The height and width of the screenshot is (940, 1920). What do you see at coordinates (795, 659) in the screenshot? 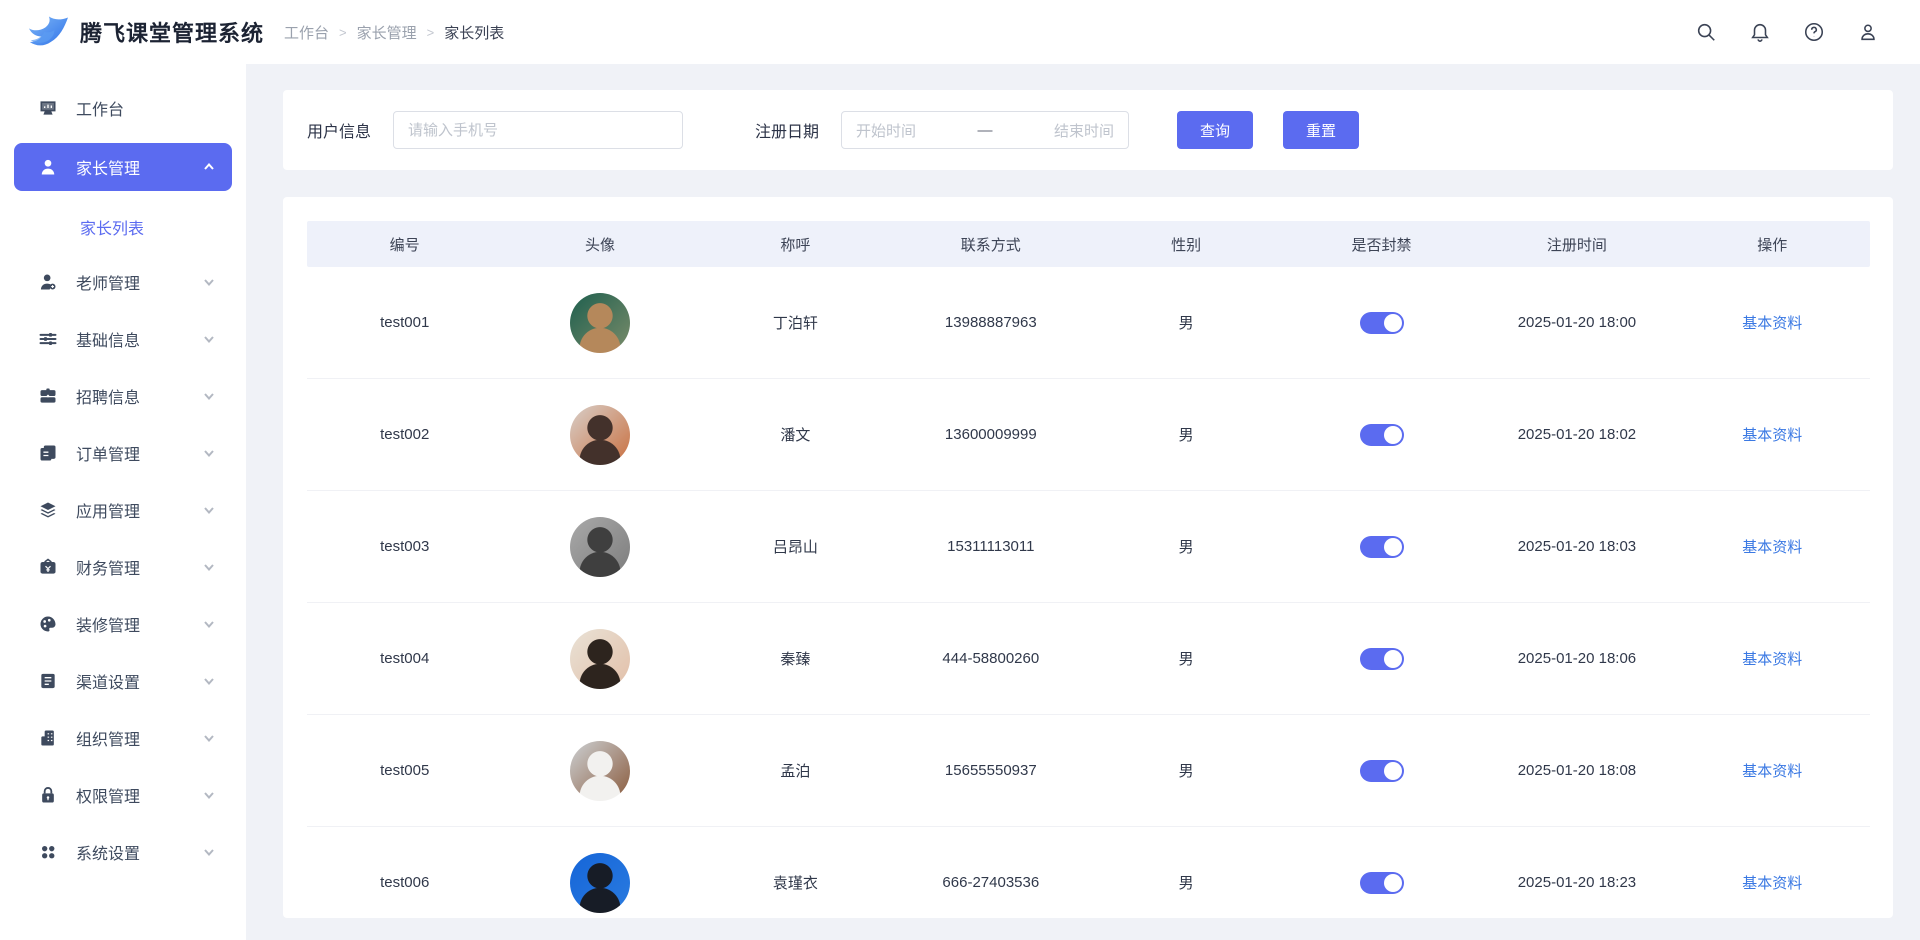
I see `cell-name: 秦臻` at bounding box center [795, 659].